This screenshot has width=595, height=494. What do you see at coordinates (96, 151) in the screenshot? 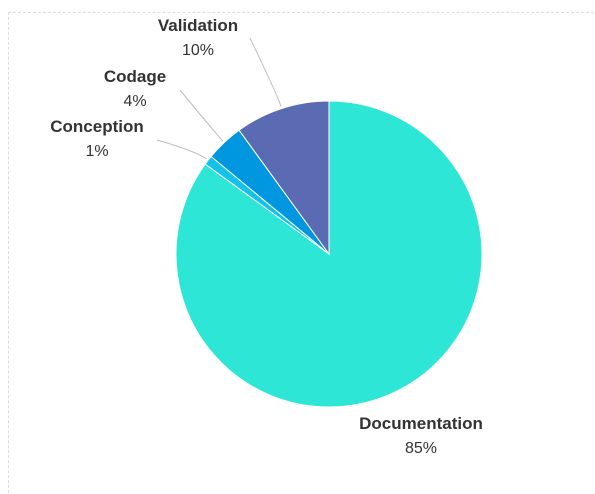
I see `slice-percent-conception: 1%` at bounding box center [96, 151].